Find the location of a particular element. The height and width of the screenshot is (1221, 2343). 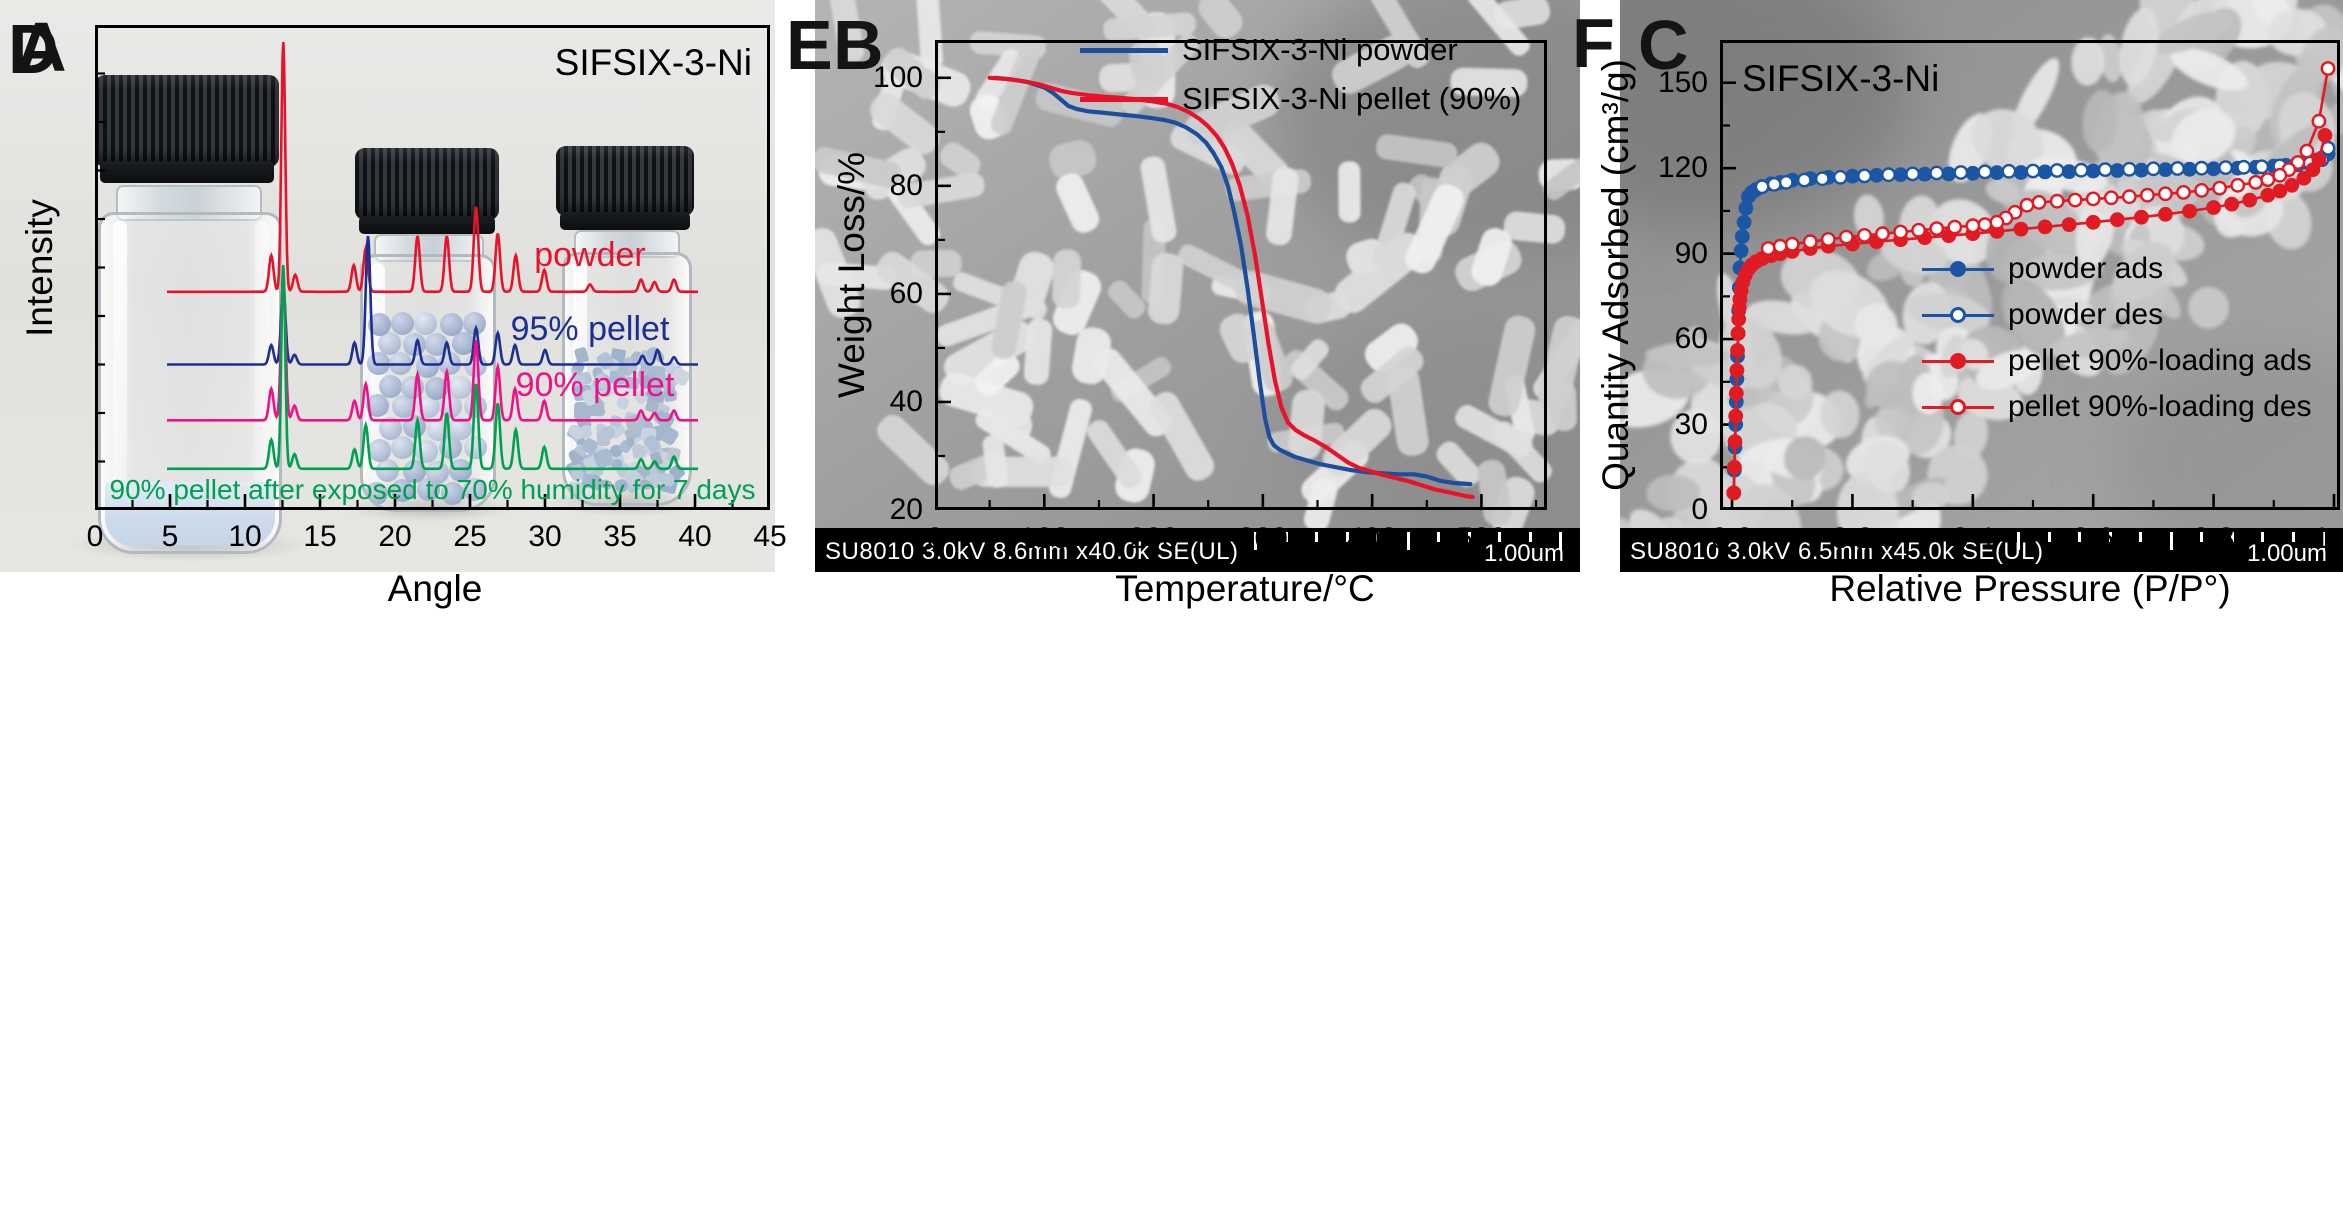

y-tick-label: 0 is located at coordinates (1699, 509).